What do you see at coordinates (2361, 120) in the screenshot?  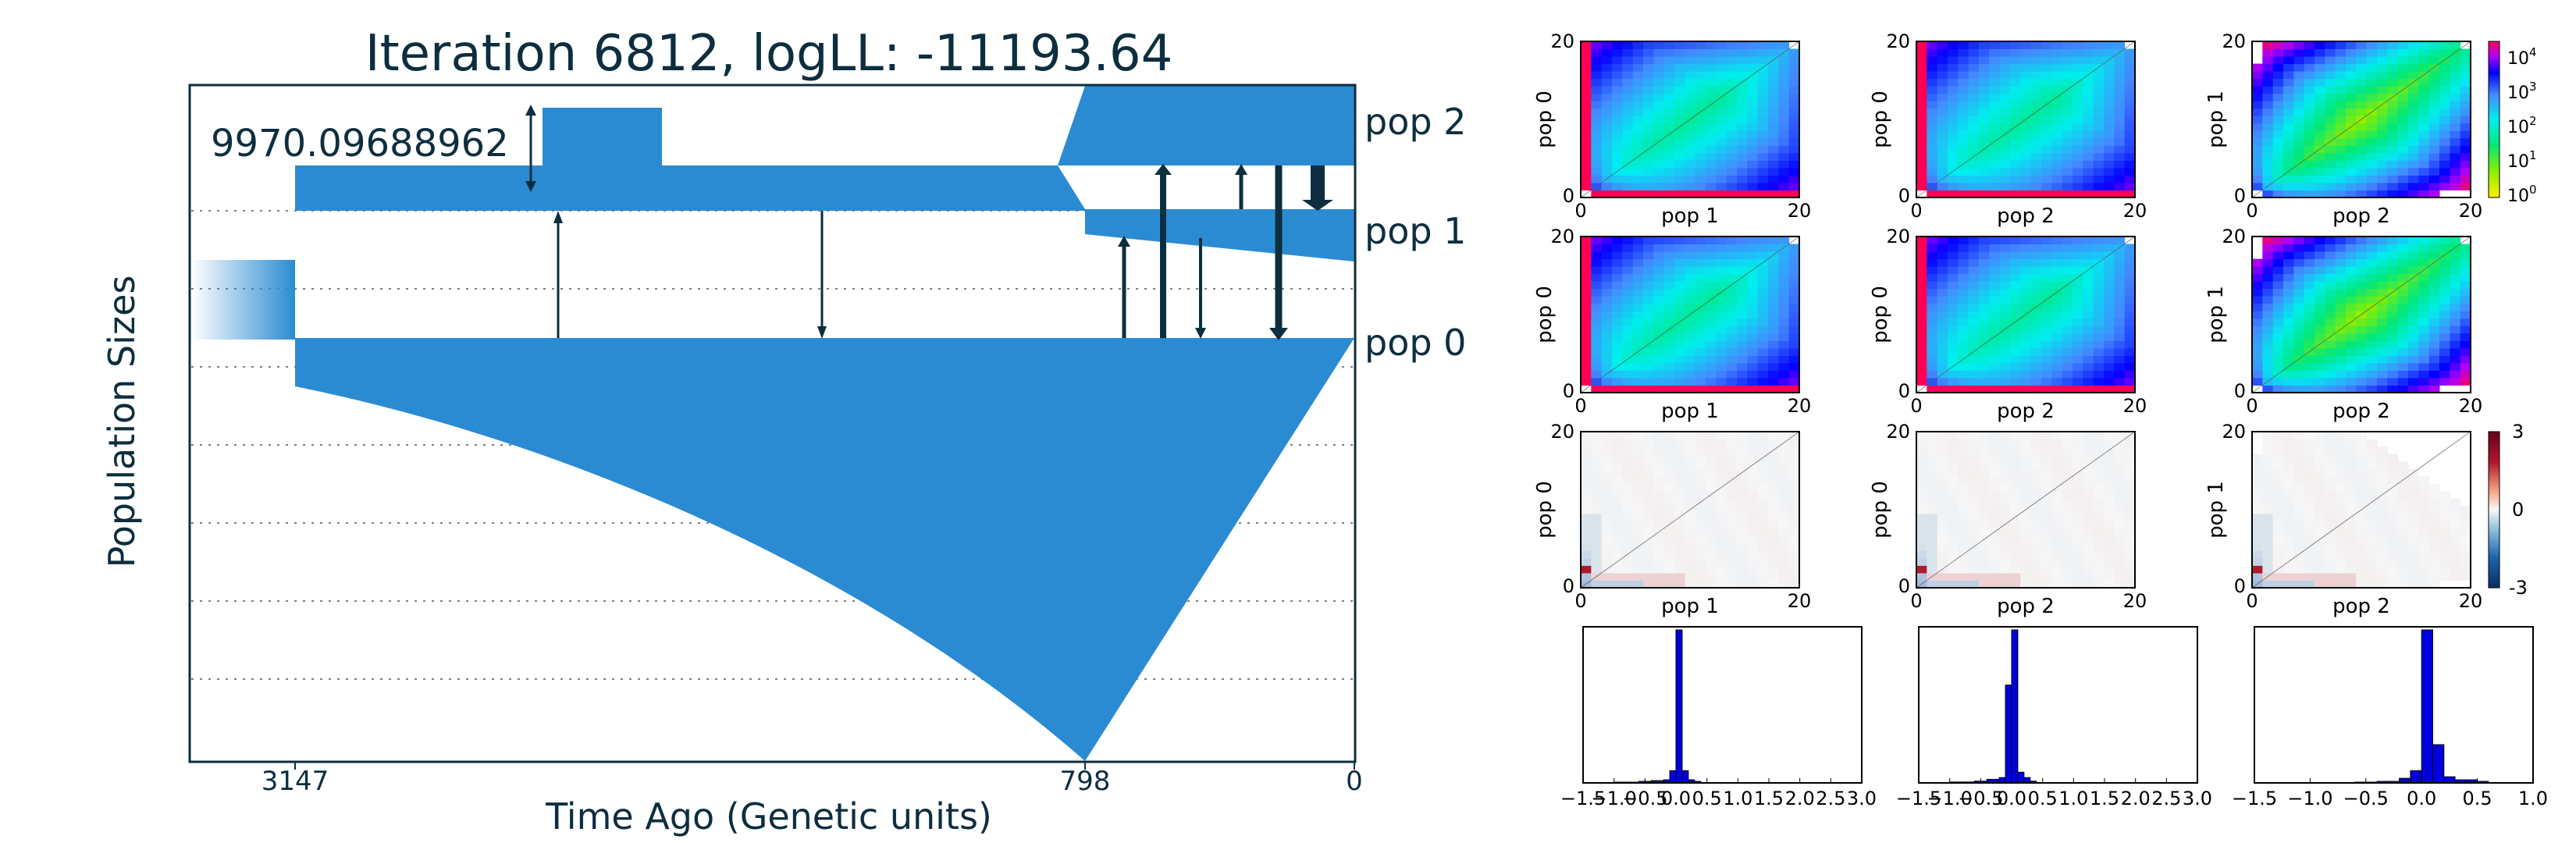 I see `sfs-heatmap` at bounding box center [2361, 120].